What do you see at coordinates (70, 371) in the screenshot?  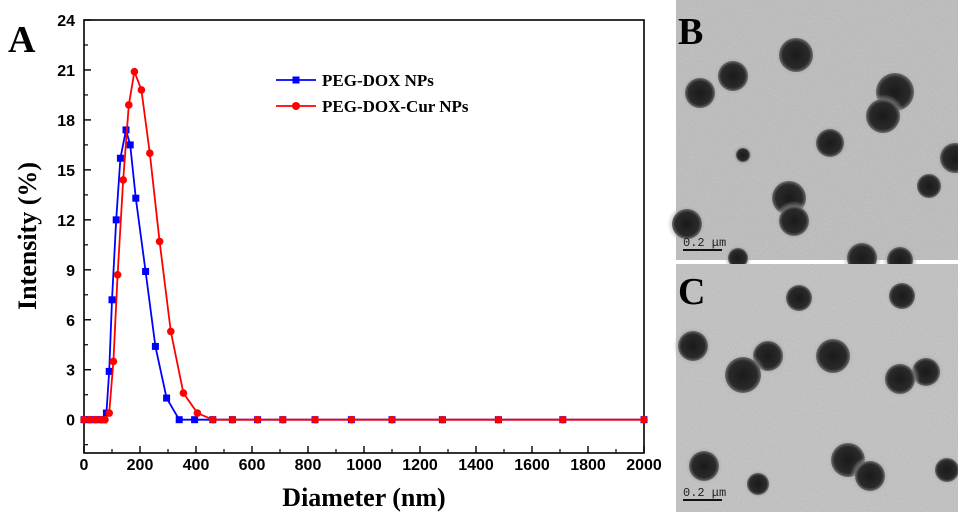 I see `y-tick-label: 3` at bounding box center [70, 371].